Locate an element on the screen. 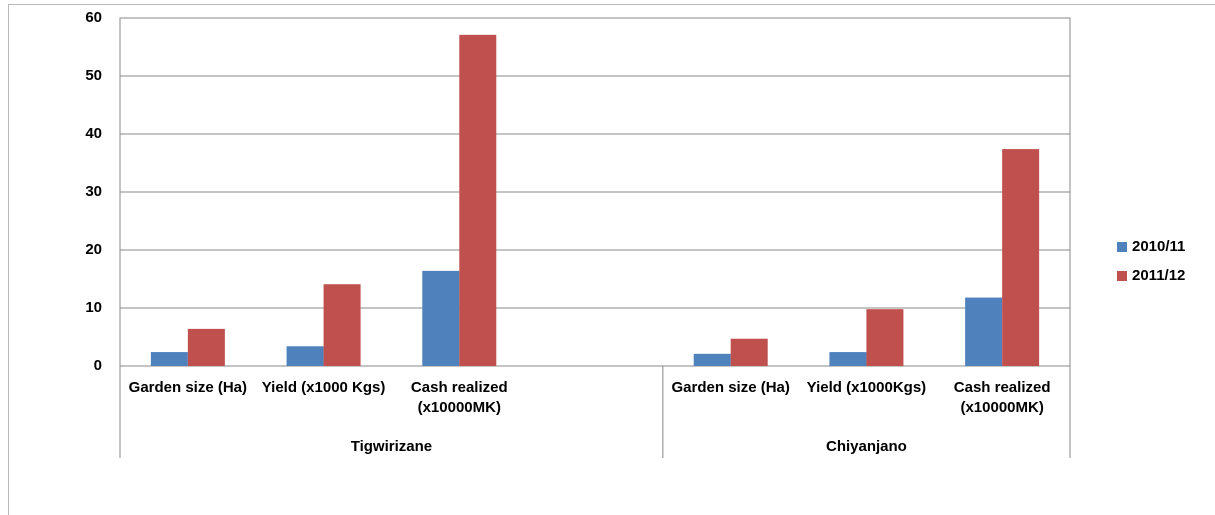  y-tick-label: 30 is located at coordinates (93, 191).